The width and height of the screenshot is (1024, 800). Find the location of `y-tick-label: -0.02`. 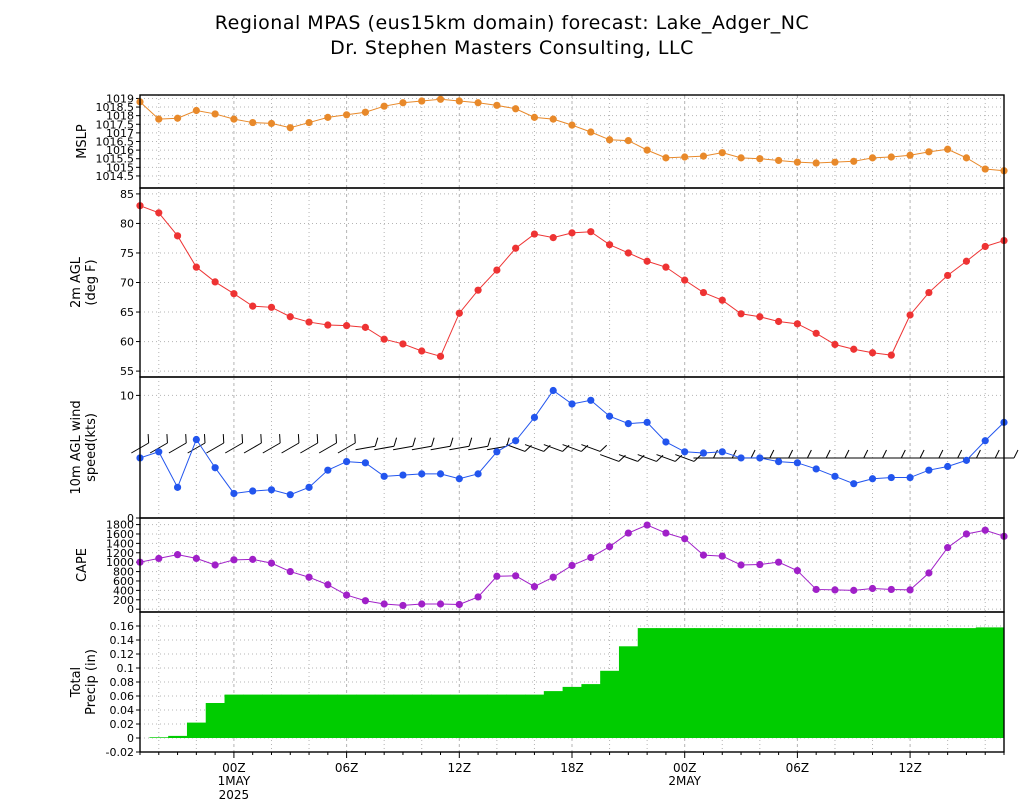

y-tick-label: -0.02 is located at coordinates (120, 752).